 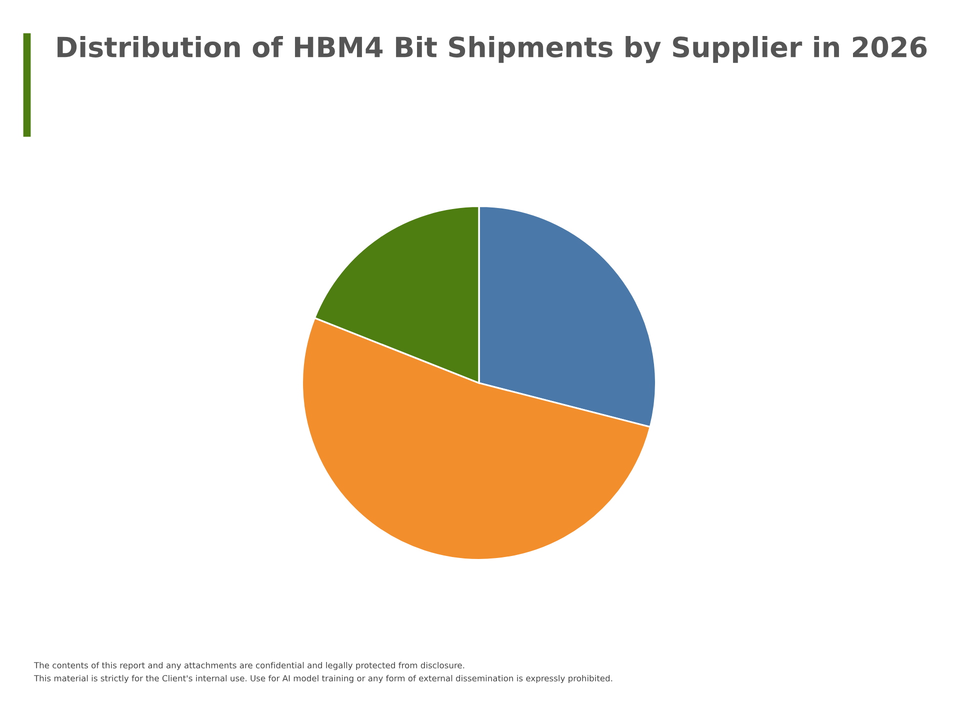 I want to click on text: This material is strictly for the Client's internal use. Use for AI model training or any form of external dissemination is expressly prohibited., so click(x=323, y=679).